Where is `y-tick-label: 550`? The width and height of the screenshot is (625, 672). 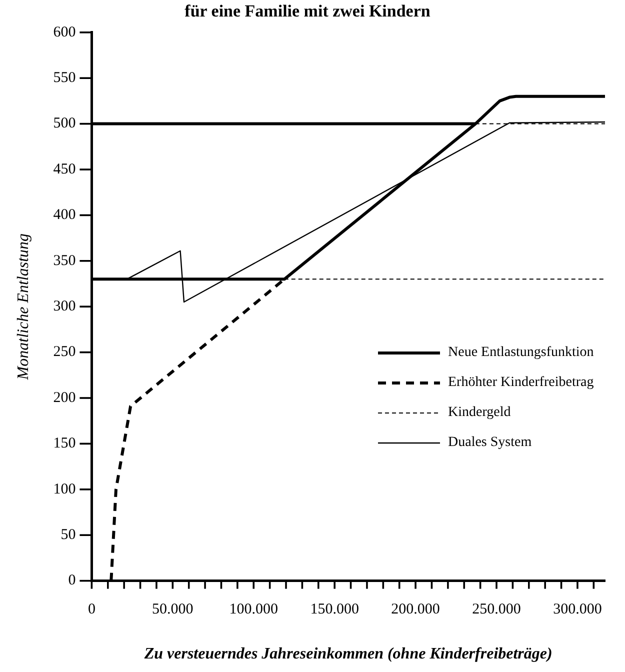 y-tick-label: 550 is located at coordinates (64, 78).